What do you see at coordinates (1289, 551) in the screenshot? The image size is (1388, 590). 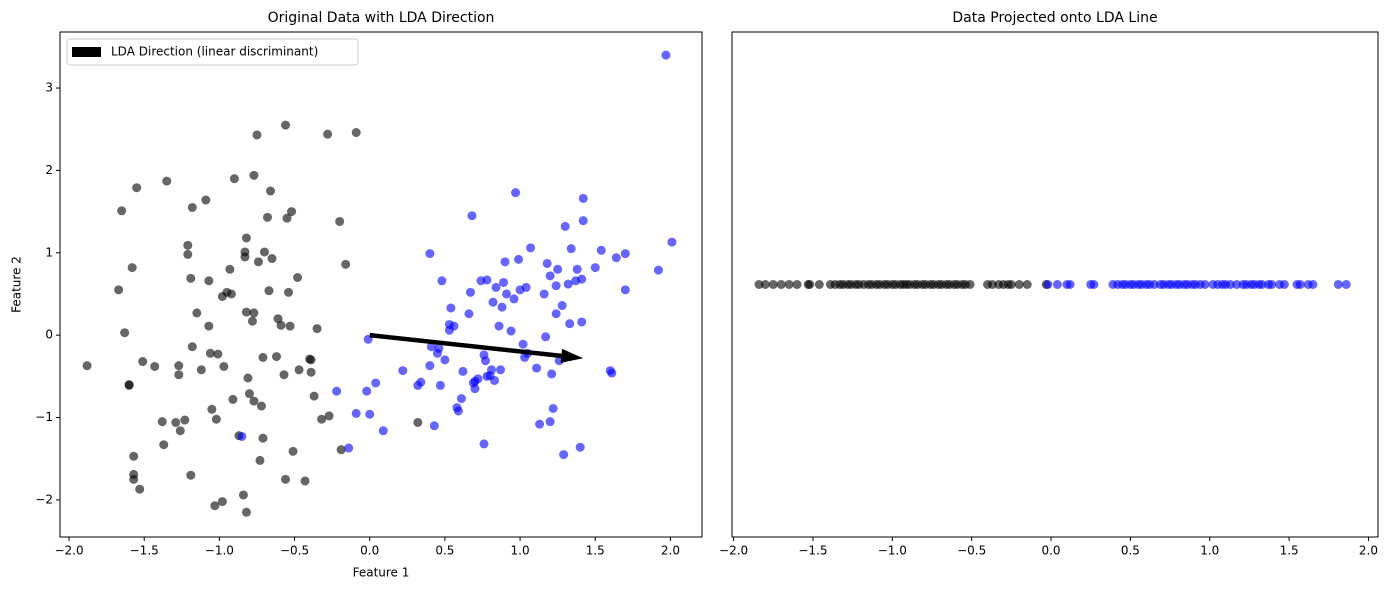 I see `x-tick-label: 1.5` at bounding box center [1289, 551].